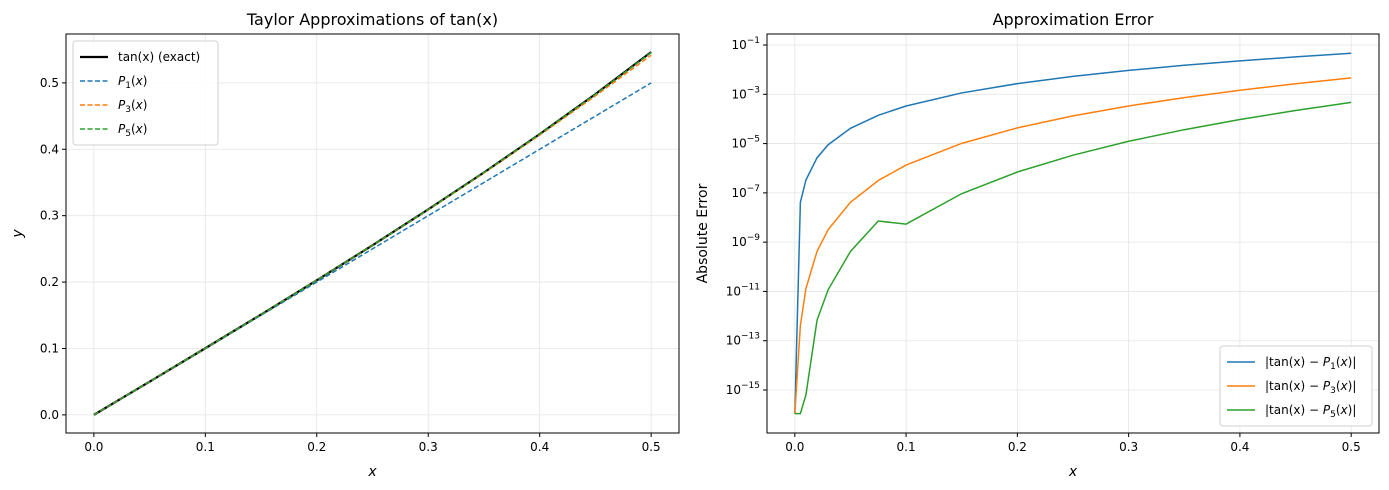 The width and height of the screenshot is (1389, 490). I want to click on legend-label: |tan(x) − P1(x)|, so click(1310, 363).